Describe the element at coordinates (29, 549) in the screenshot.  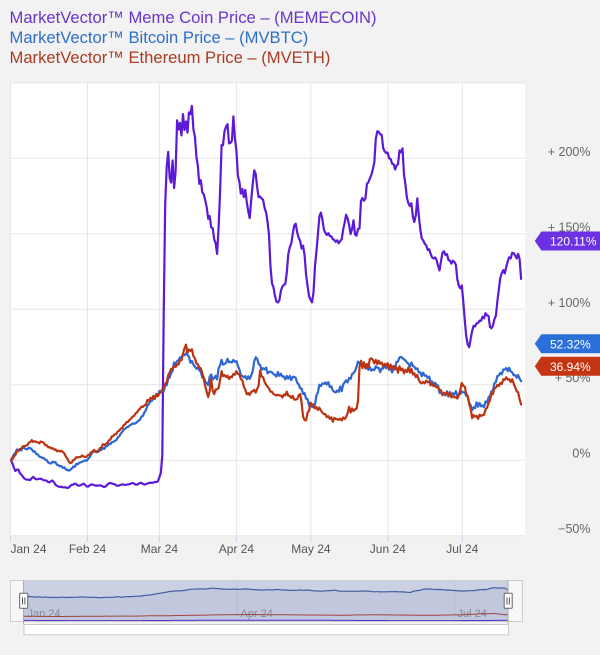
I see `svg-text: Jan 24` at that location.